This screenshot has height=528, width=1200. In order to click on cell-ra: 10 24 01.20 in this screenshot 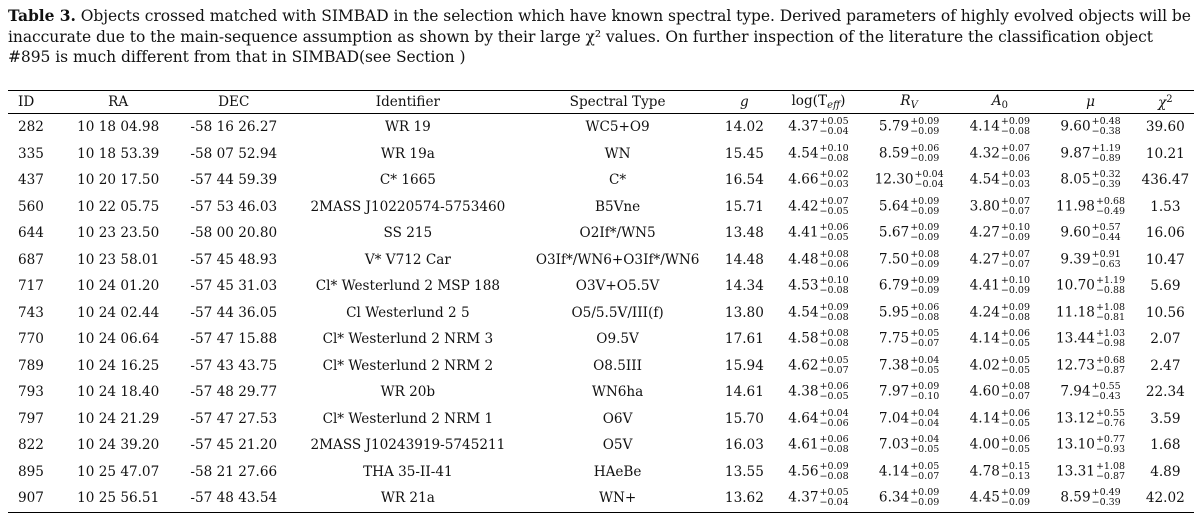, I will do `click(118, 286)`.